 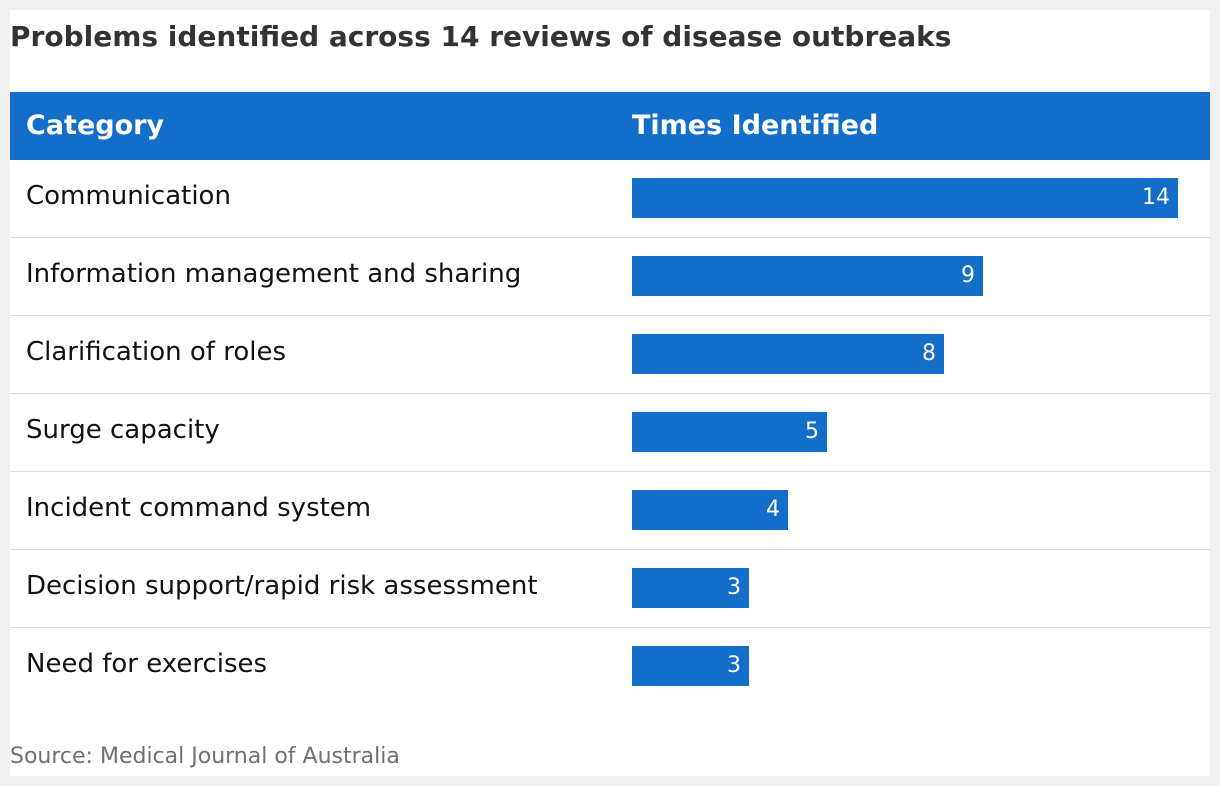 I want to click on table-header: Category Times Identified, so click(x=610, y=126).